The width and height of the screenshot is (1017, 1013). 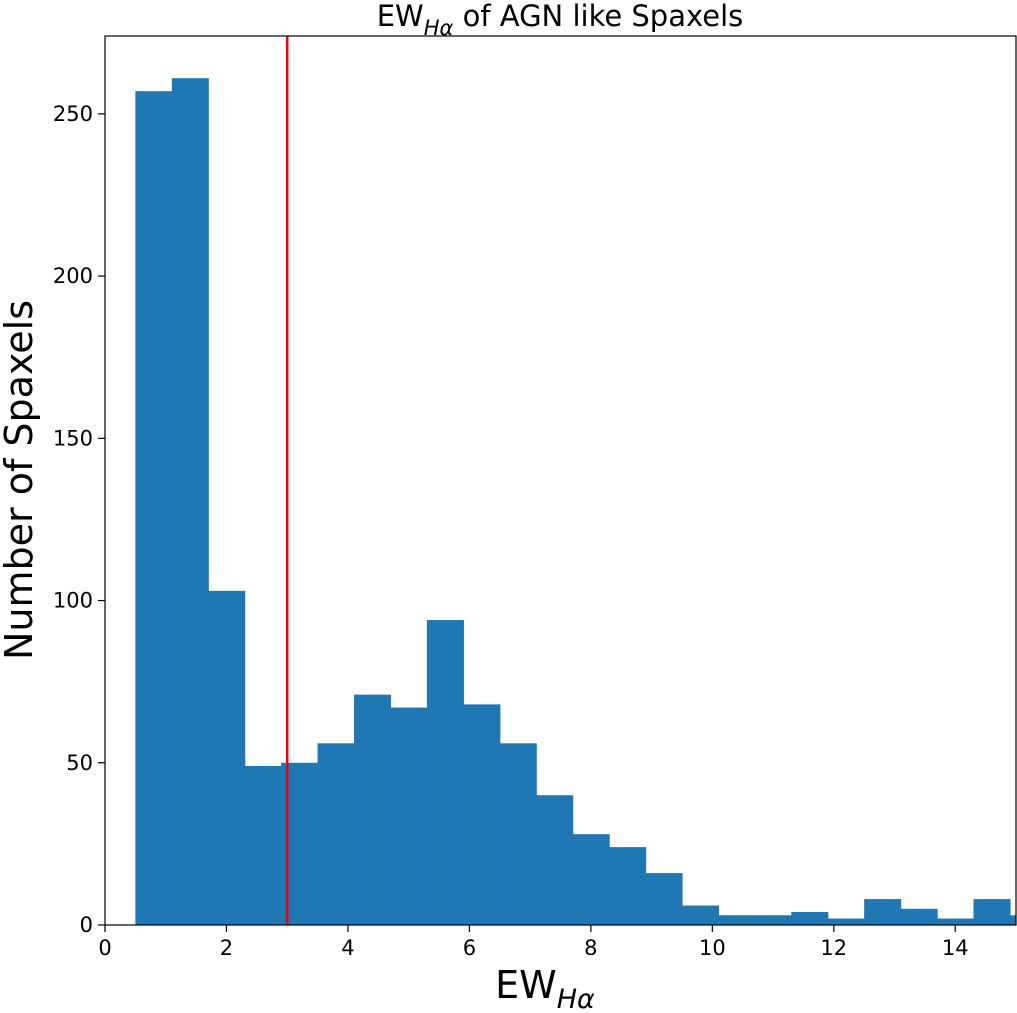 I want to click on x-axis-label: EWHα, so click(x=545, y=988).